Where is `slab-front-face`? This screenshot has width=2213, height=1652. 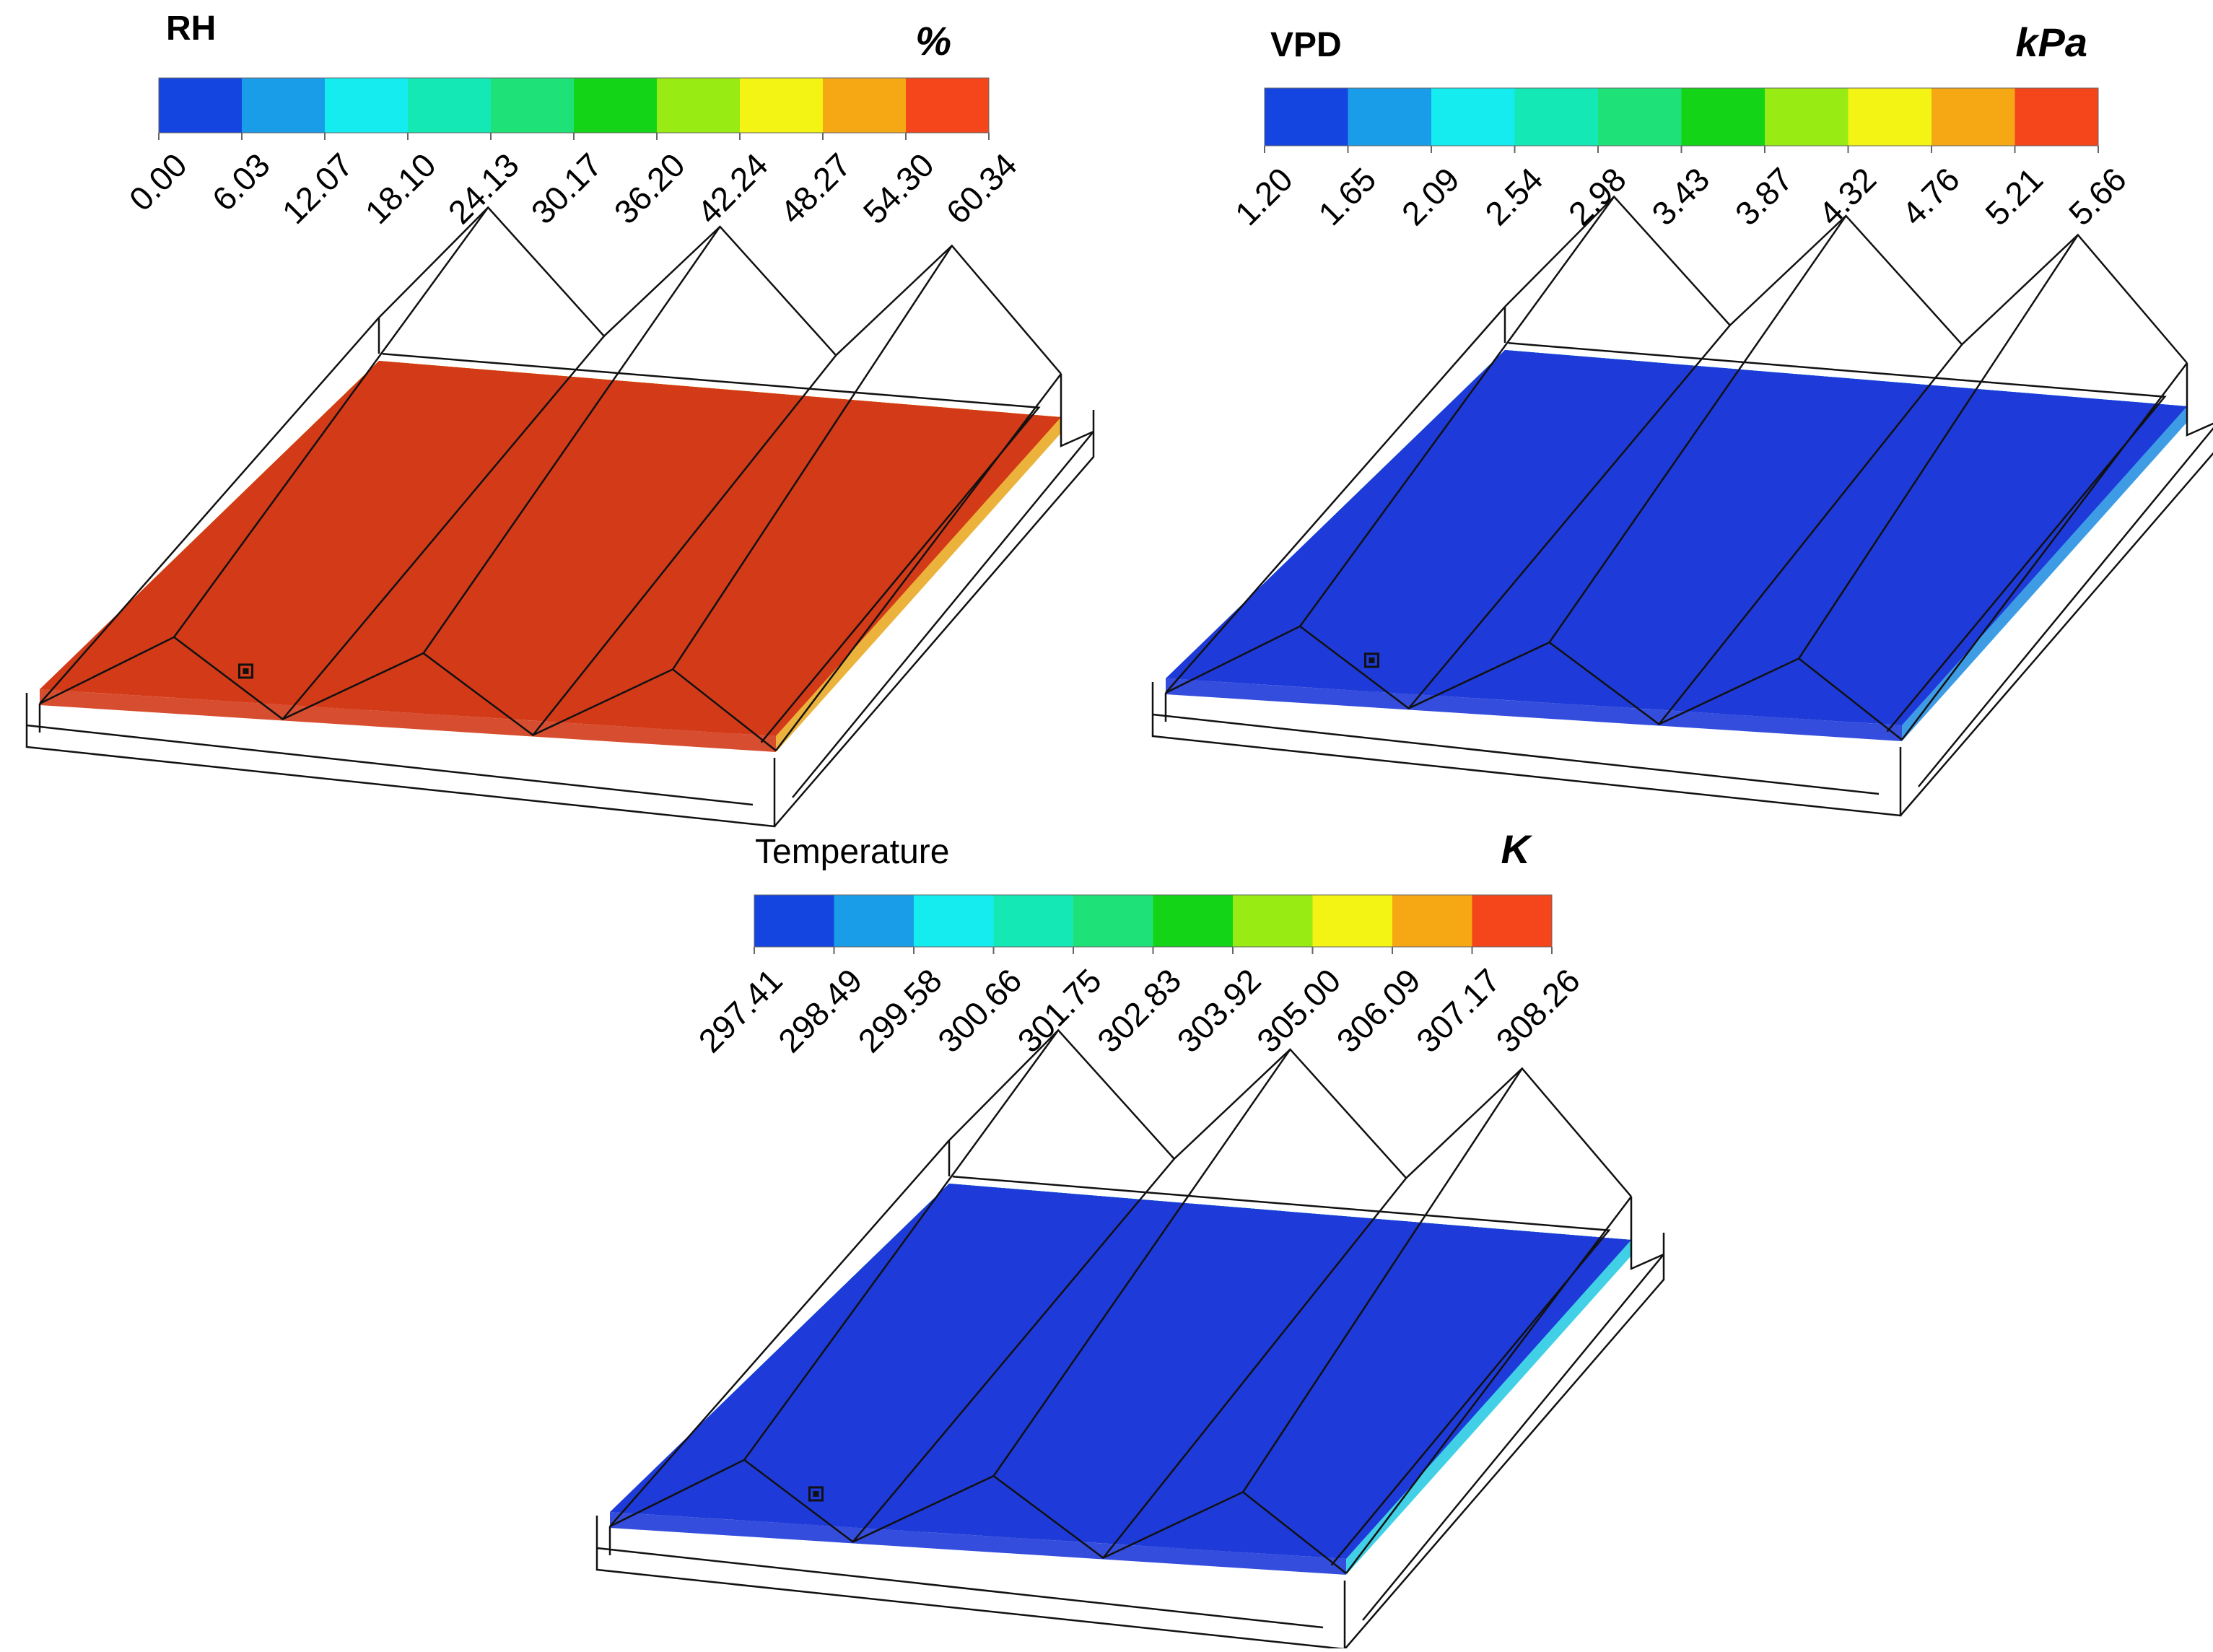 slab-front-face is located at coordinates (1534, 709).